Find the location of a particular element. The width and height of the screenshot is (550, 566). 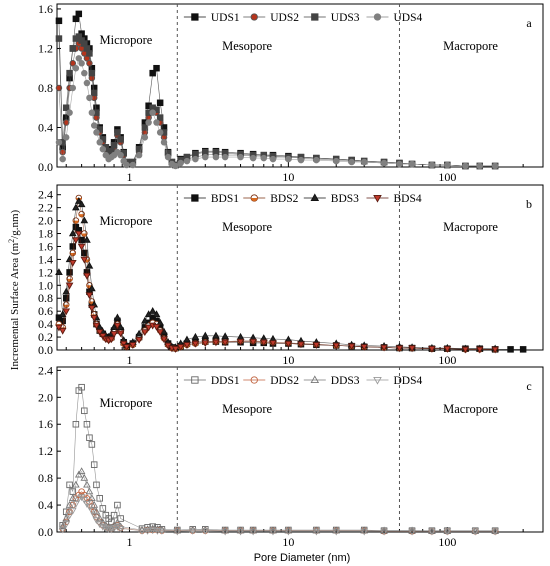

y-tick-label: 2.0 is located at coordinates (45, 221).